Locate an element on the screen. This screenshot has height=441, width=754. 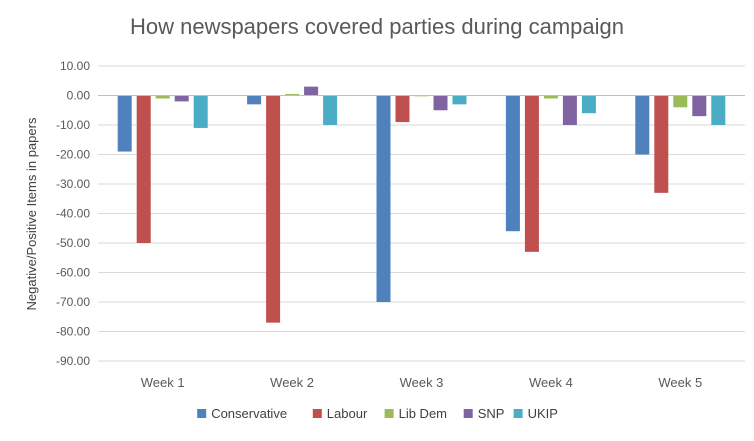
y-tick-label: -20.00 is located at coordinates (73, 155).